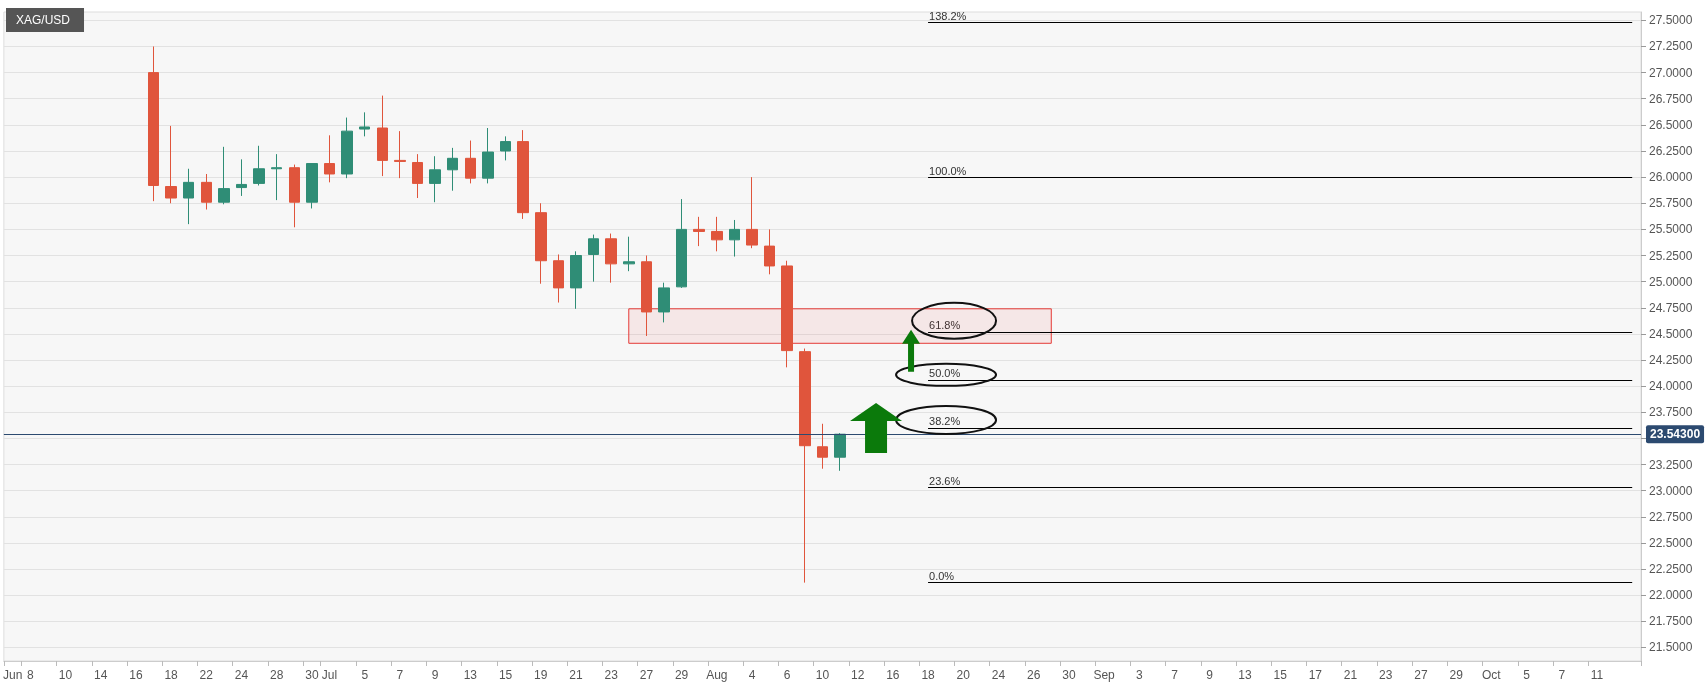 The height and width of the screenshot is (687, 1707). I want to click on x-tick-label: Jul, so click(329, 675).